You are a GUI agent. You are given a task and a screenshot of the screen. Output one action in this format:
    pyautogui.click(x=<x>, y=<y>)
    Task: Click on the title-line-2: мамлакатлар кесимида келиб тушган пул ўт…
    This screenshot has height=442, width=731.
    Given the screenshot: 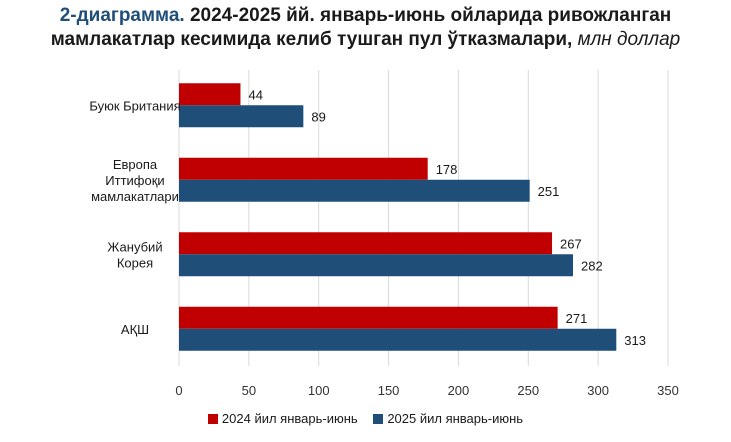 What is the action you would take?
    pyautogui.click(x=365, y=40)
    